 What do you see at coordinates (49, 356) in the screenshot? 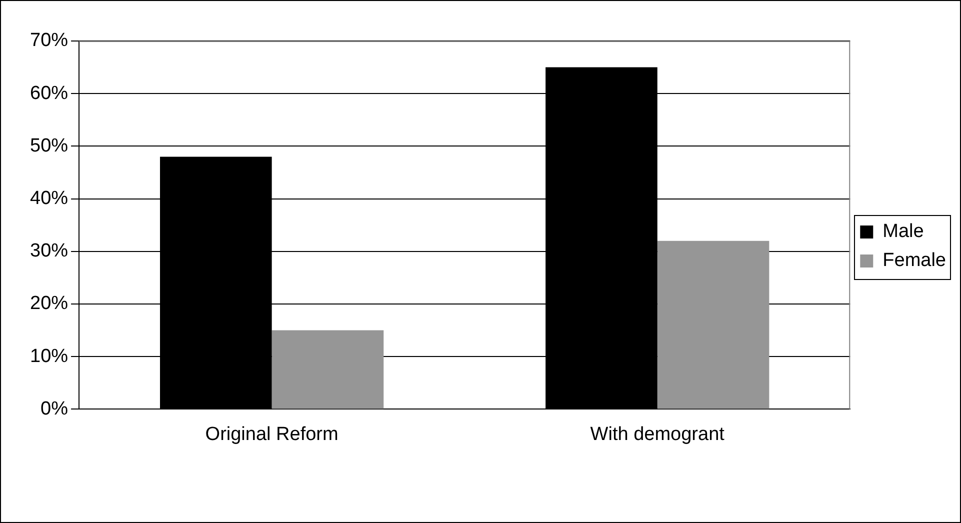
I see `y-tick-label: 10%` at bounding box center [49, 356].